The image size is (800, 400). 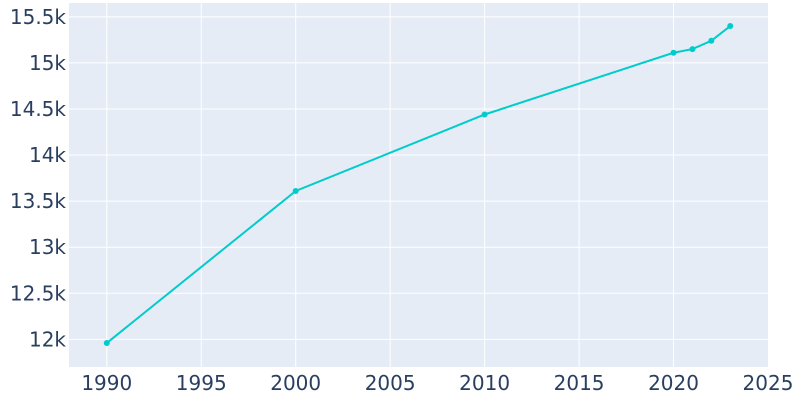 What do you see at coordinates (295, 383) in the screenshot?
I see `x-tick-label: 2000` at bounding box center [295, 383].